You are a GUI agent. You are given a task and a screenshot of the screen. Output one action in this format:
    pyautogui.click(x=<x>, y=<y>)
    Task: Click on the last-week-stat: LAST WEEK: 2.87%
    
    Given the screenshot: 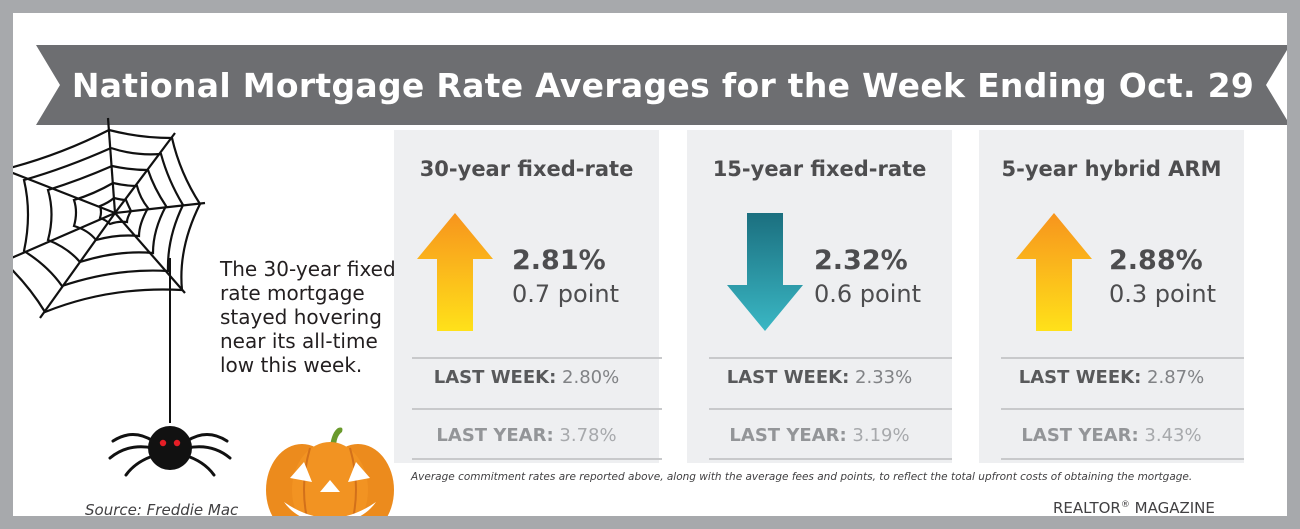 What is the action you would take?
    pyautogui.click(x=1111, y=377)
    